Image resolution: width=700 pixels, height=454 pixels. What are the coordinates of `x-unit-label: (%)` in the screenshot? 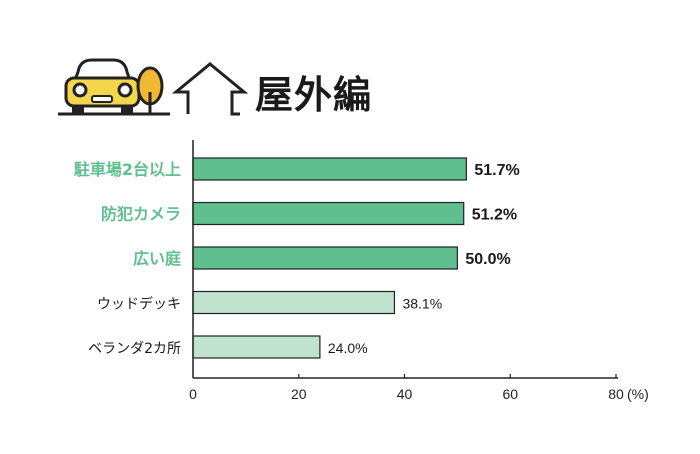 It's located at (638, 394).